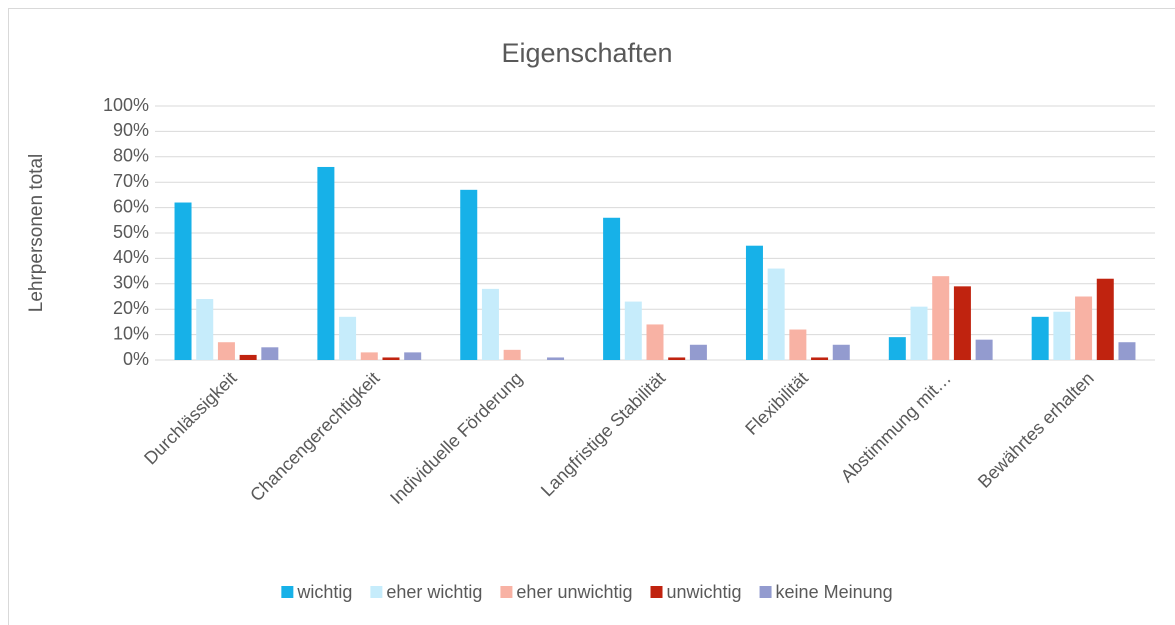  Describe the element at coordinates (586, 53) in the screenshot. I see `chart-title: Eigenschaften` at that location.